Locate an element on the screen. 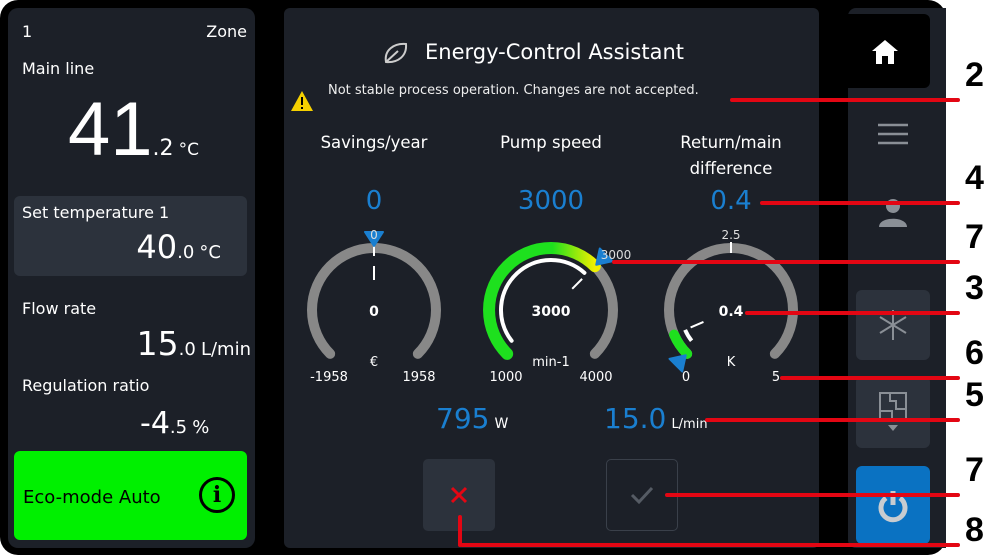 This screenshot has height=555, width=991. gauge-title: Return/main difference is located at coordinates (731, 155).